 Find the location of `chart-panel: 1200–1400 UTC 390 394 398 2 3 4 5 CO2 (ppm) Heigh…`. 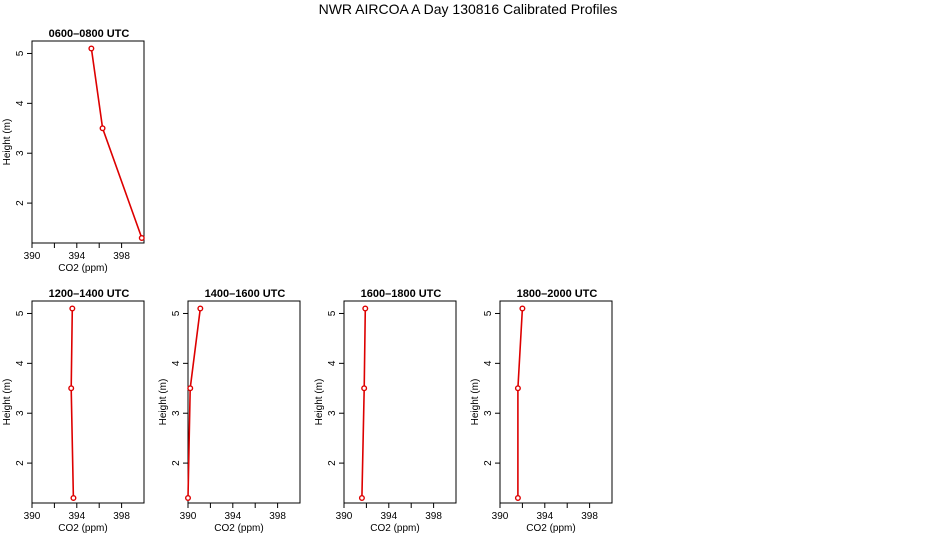

chart-panel: 1200–1400 UTC 390 394 398 2 3 4 5 CO2 (ppm) Heigh… is located at coordinates (73, 411).